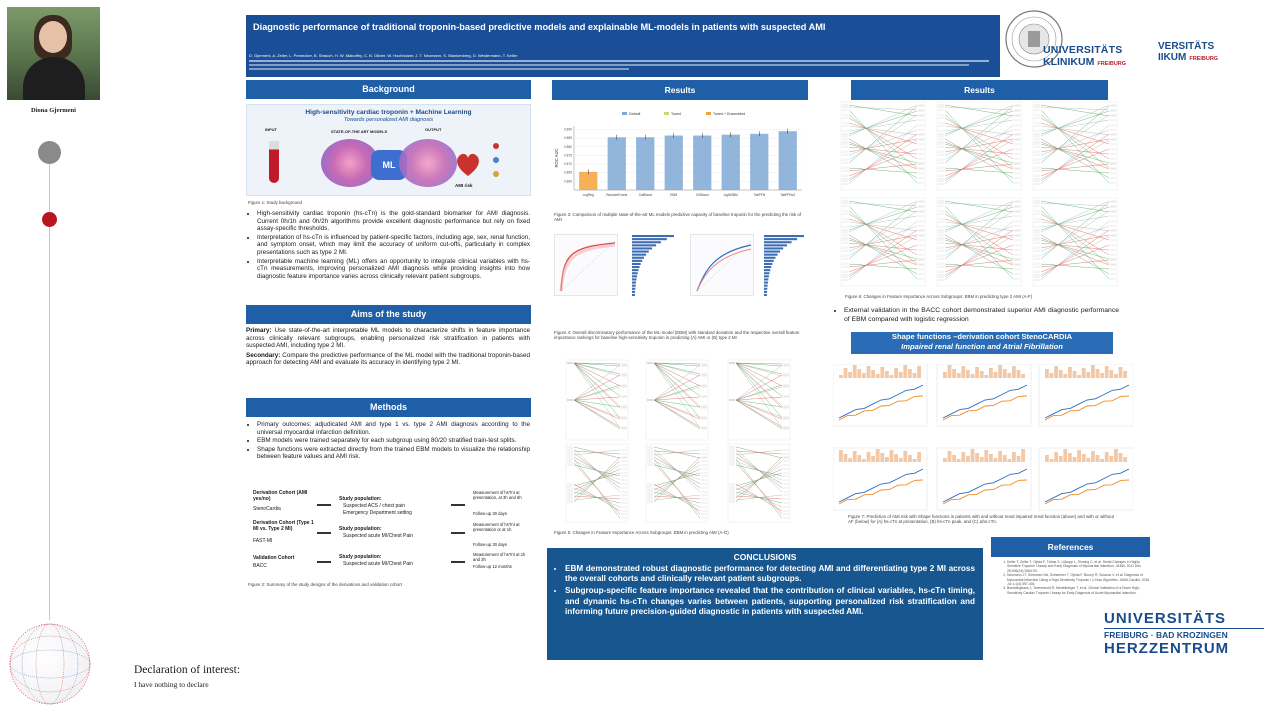  Describe the element at coordinates (259, 330) in the screenshot. I see `aims-primary-label: Primary:` at that location.